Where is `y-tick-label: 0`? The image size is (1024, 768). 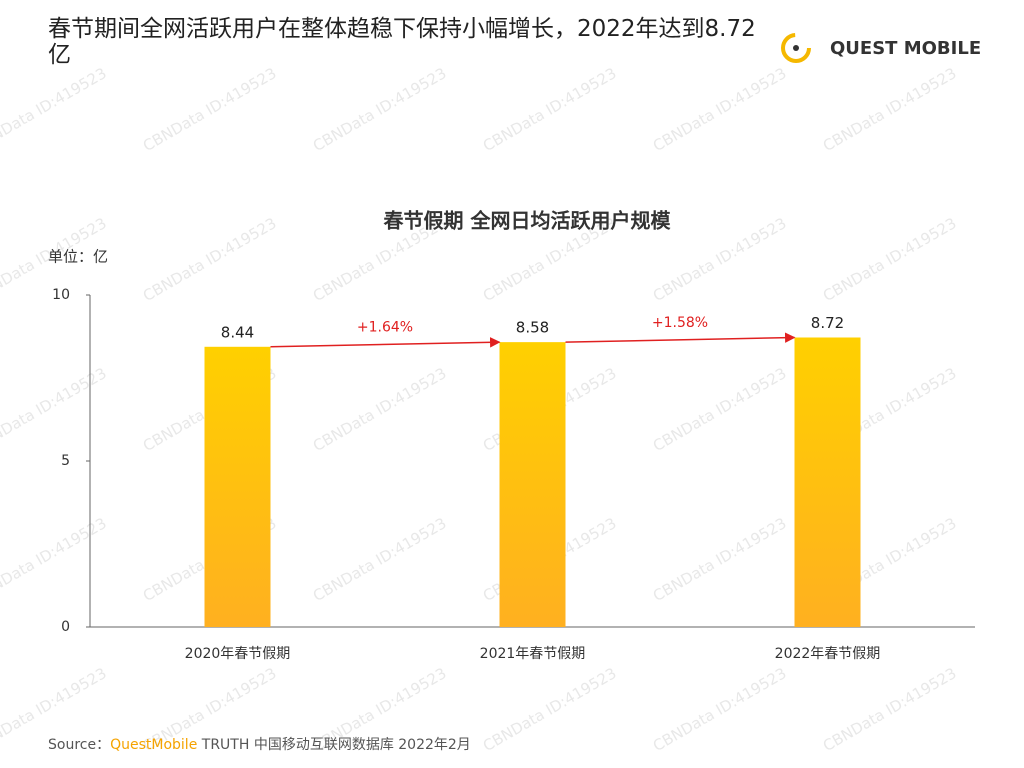
y-tick-label: 0 is located at coordinates (65, 627).